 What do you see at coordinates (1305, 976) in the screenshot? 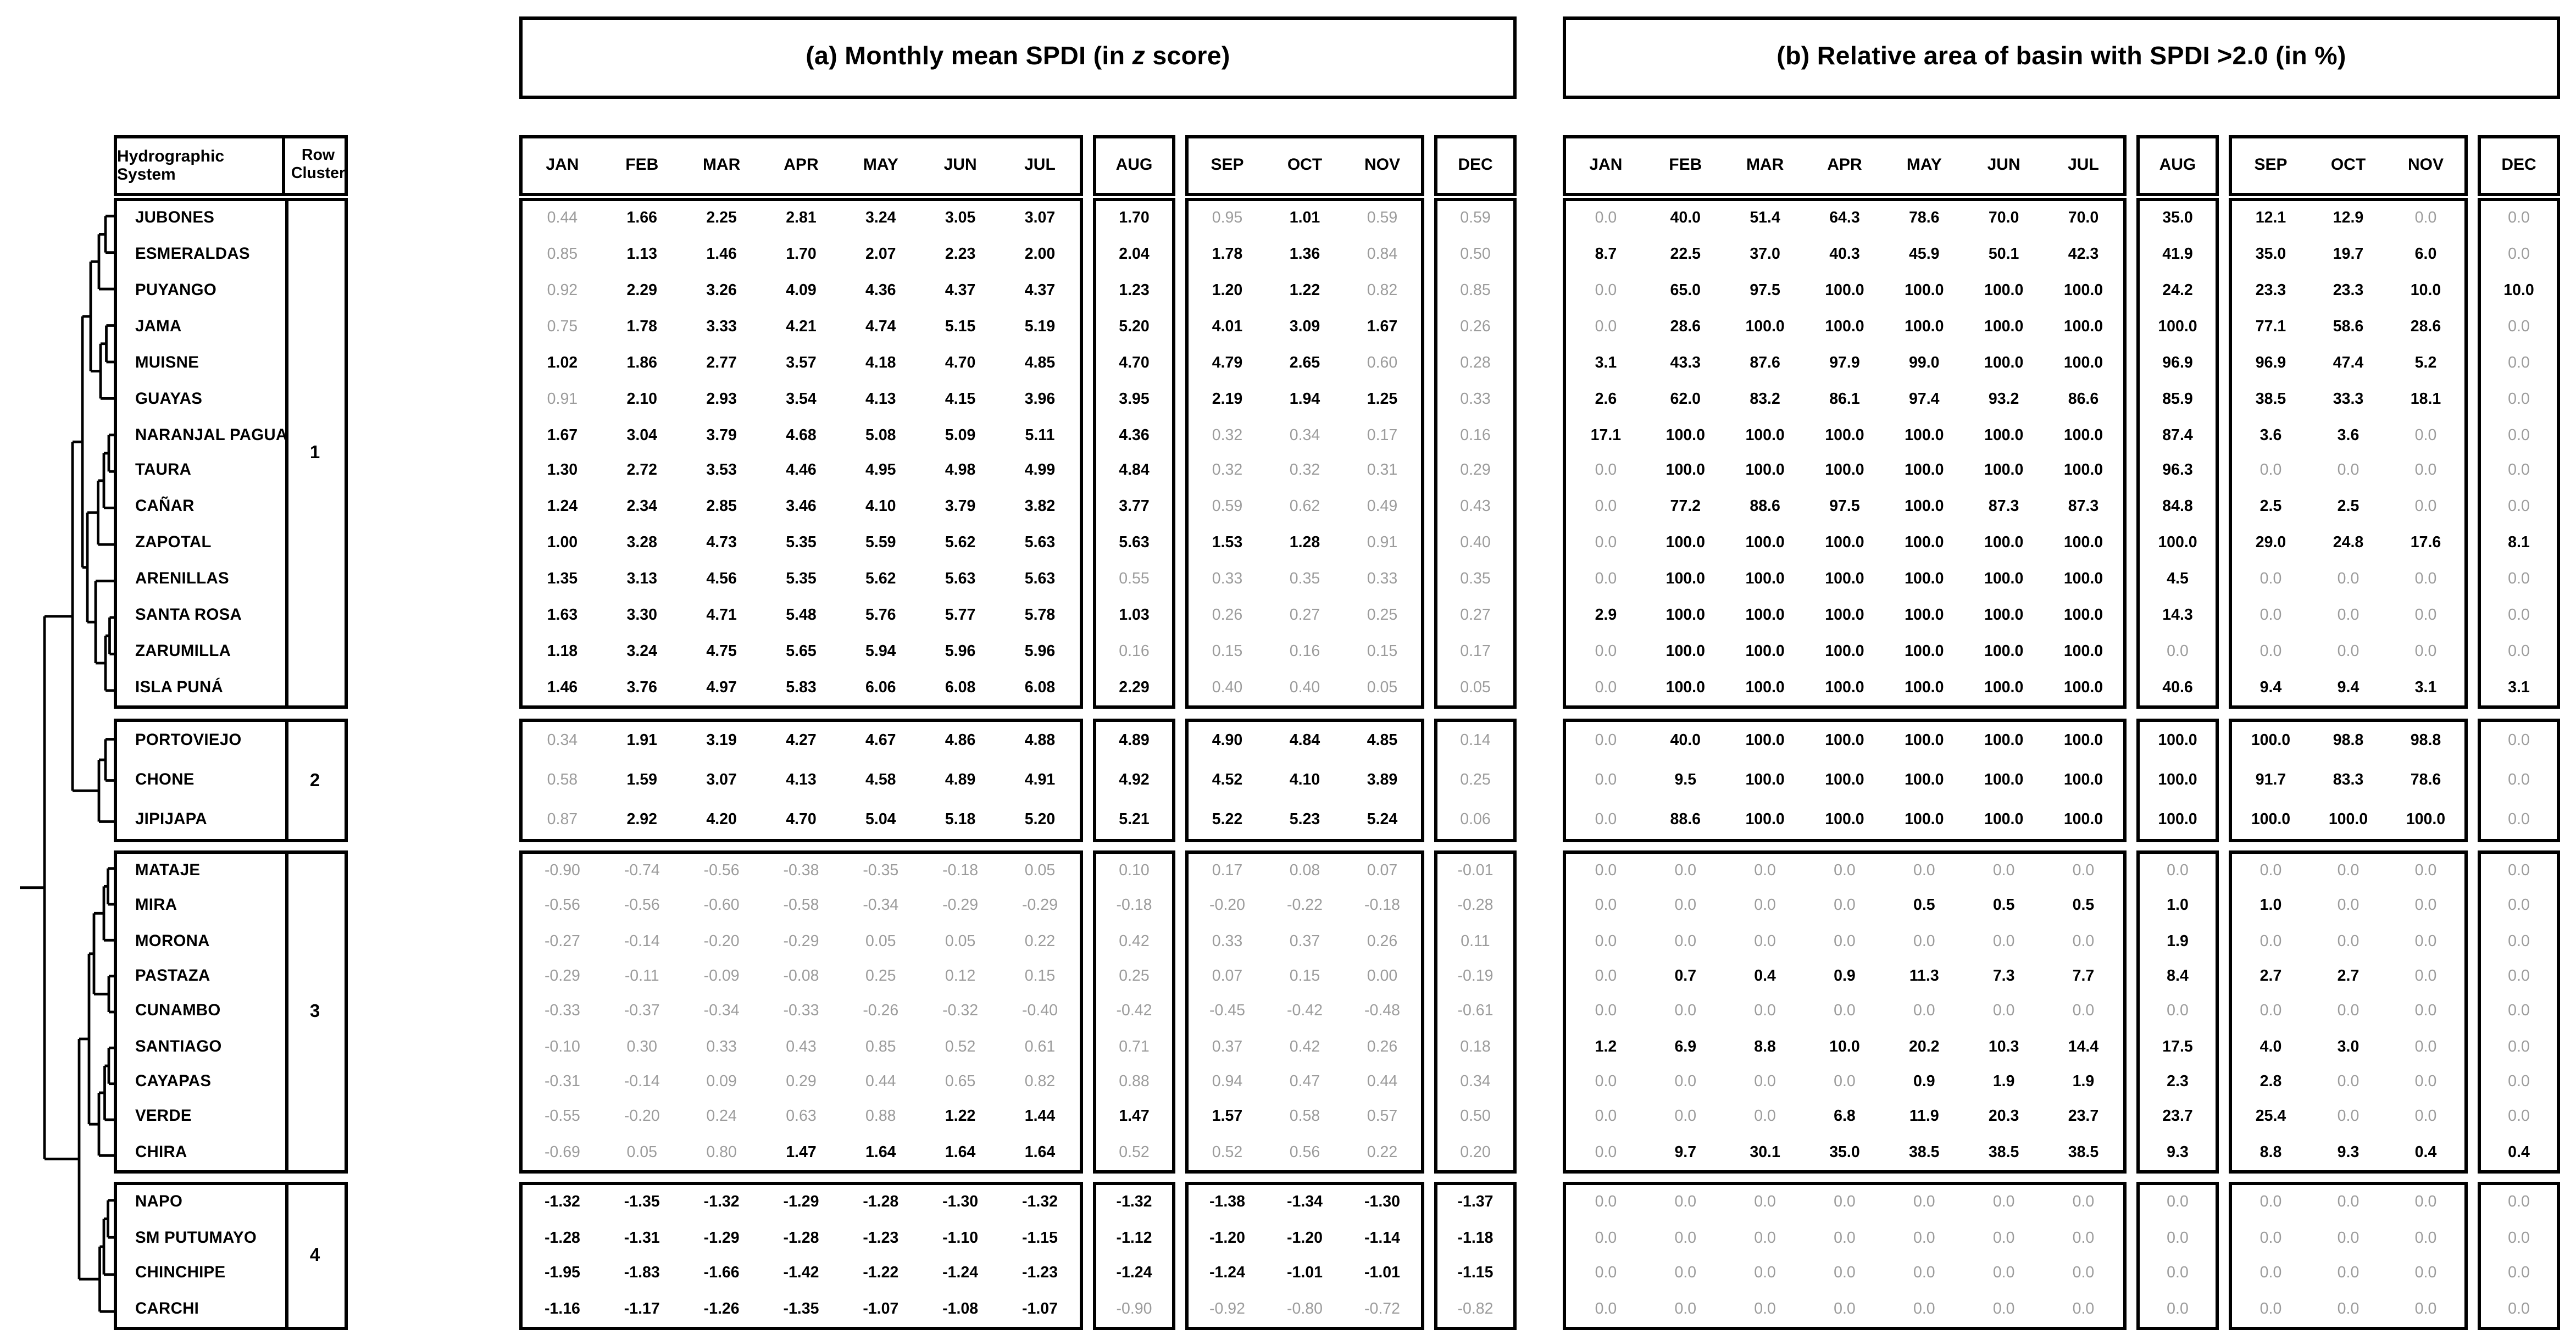
I see `table-row: 0.07 0.15 0.00` at bounding box center [1305, 976].